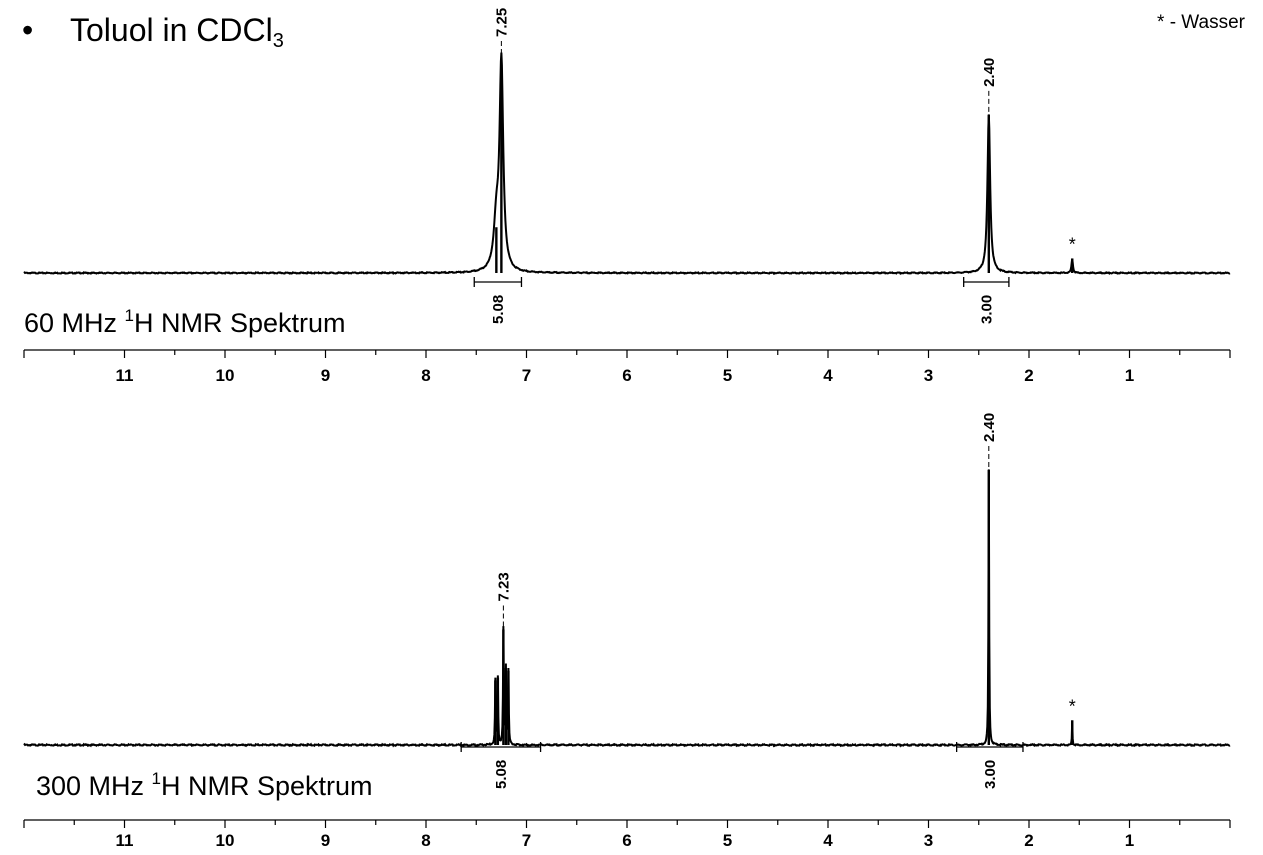  I want to click on figure-heading: • Toluol in CDCl3, so click(153, 32).